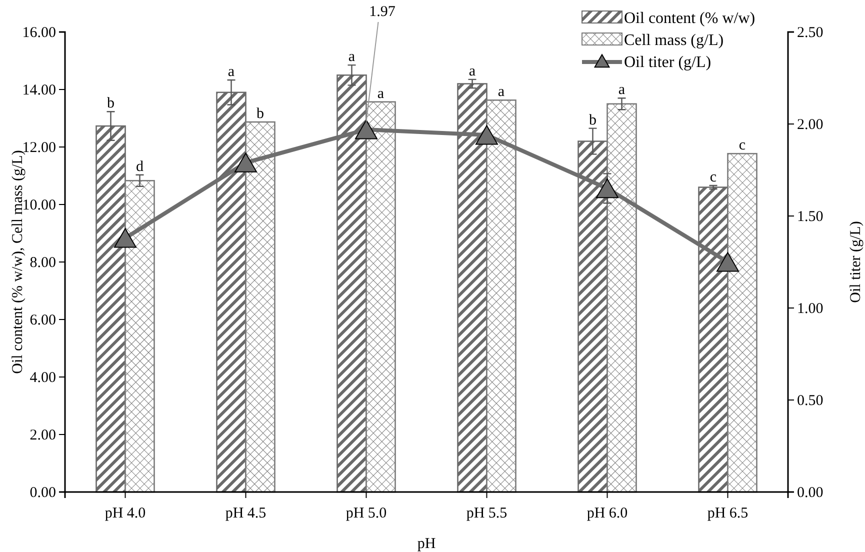 The width and height of the screenshot is (865, 552). Describe the element at coordinates (43, 378) in the screenshot. I see `y-tick-label: 4.00` at that location.